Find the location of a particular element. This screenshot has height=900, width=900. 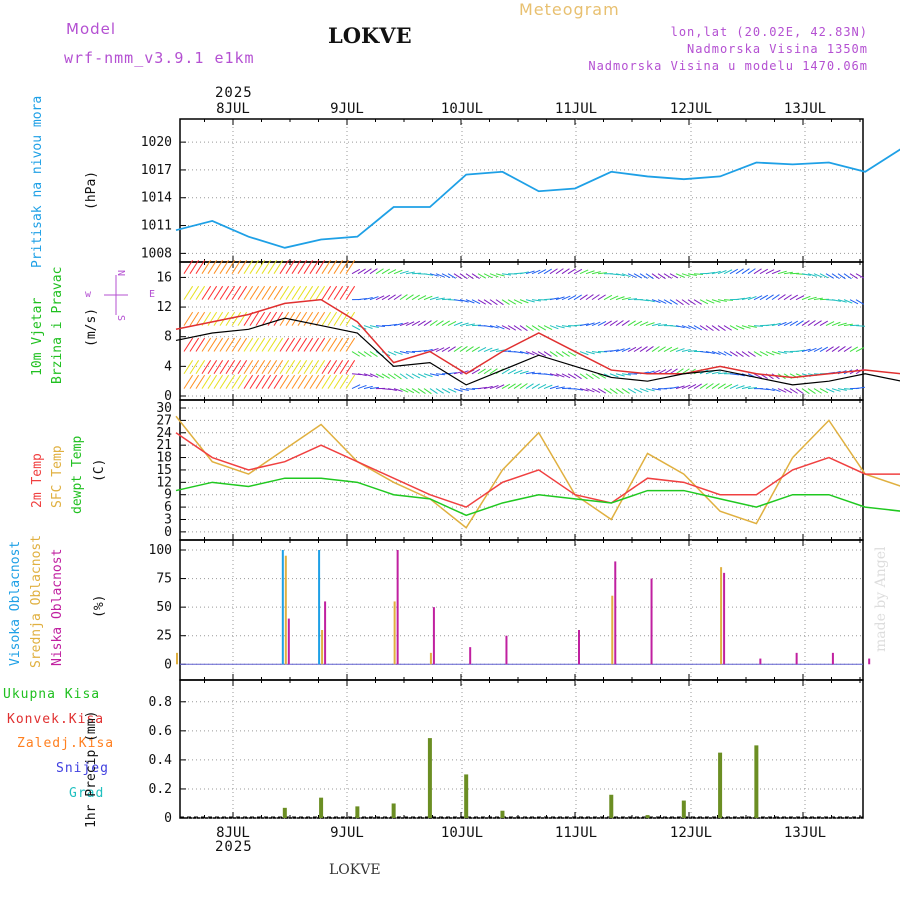

day-label-bottom: 10JUL is located at coordinates (462, 833).